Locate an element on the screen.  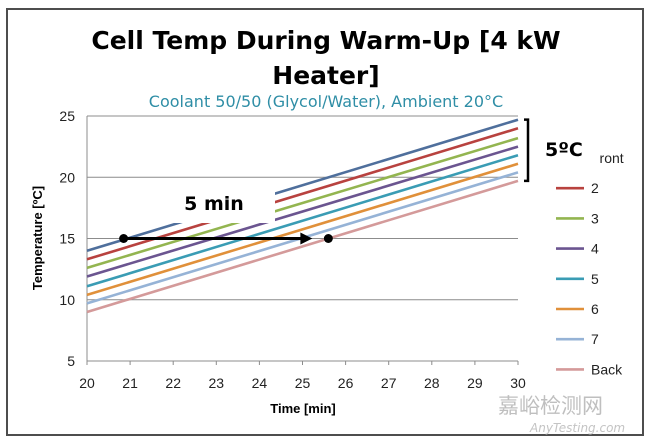
legend-label-4: 4 is located at coordinates (595, 249).